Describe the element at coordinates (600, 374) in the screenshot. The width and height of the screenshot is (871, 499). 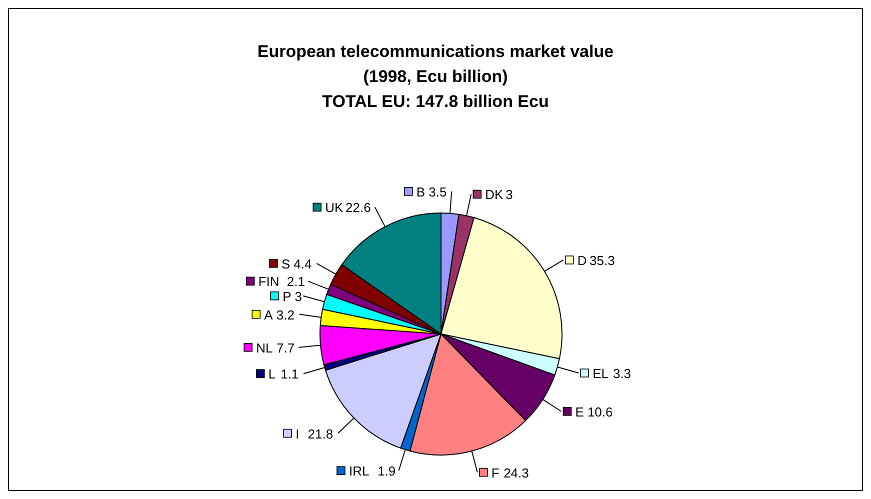
I see `legend-label: EL` at that location.